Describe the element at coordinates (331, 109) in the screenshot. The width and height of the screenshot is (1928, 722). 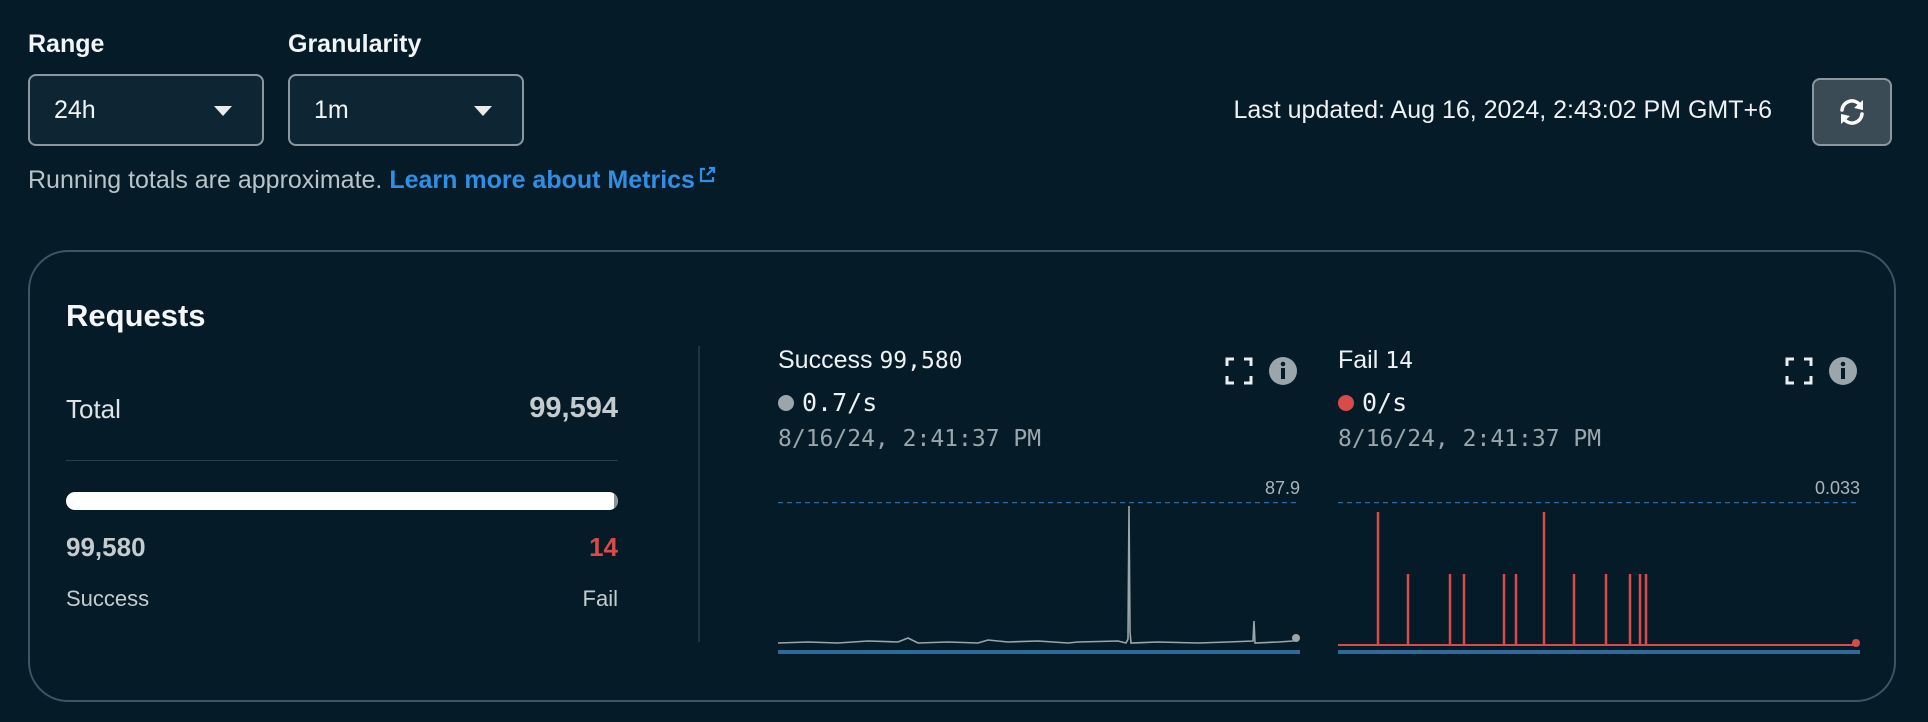
I see `granularity-value: 1m` at that location.